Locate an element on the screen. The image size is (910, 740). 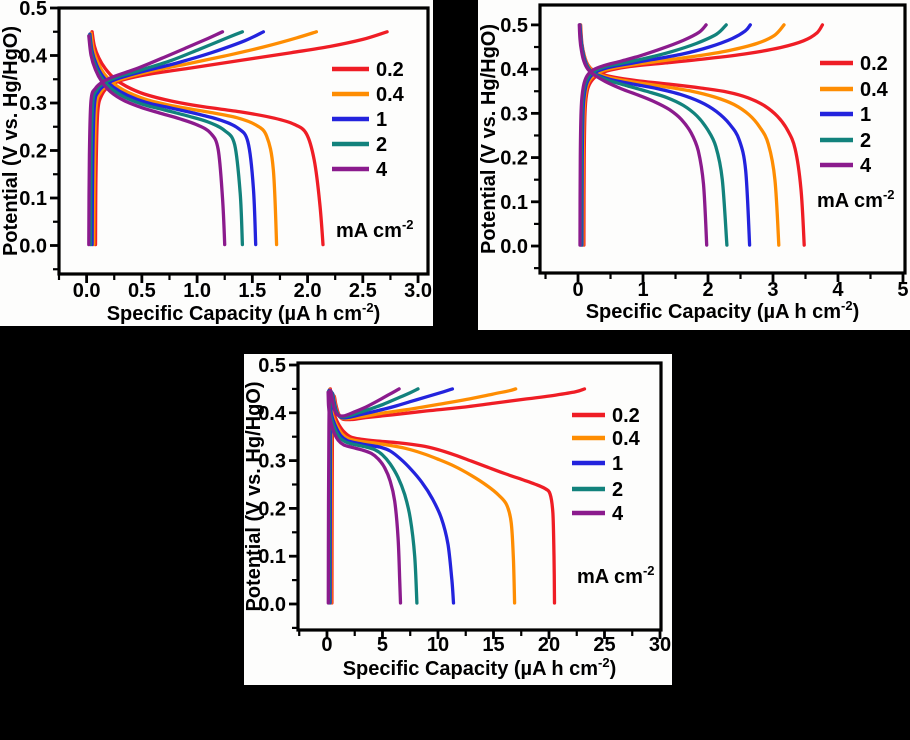
x-tick-label: 3.0 is located at coordinates (418, 291).